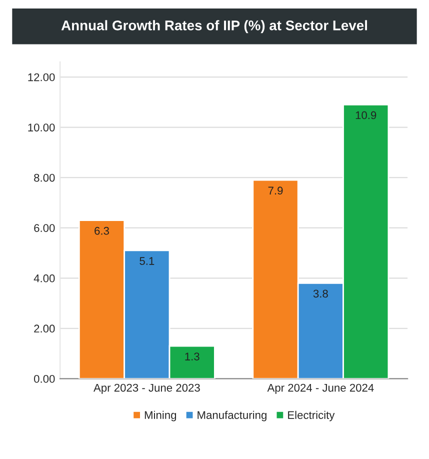 This screenshot has width=429, height=459. Describe the element at coordinates (44, 178) in the screenshot. I see `y-tick-label: 8.00` at that location.